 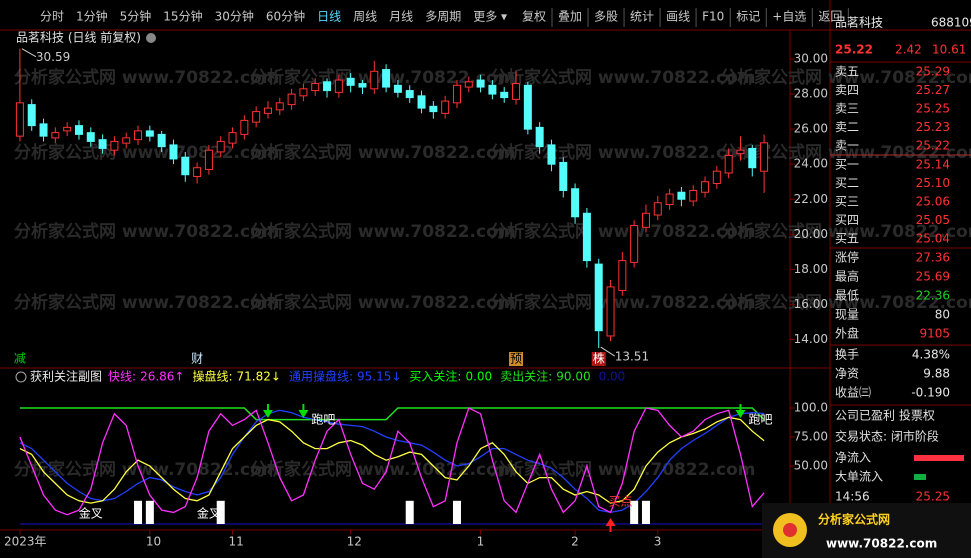 I want to click on x-tick-label: 2023年, so click(x=25, y=542).